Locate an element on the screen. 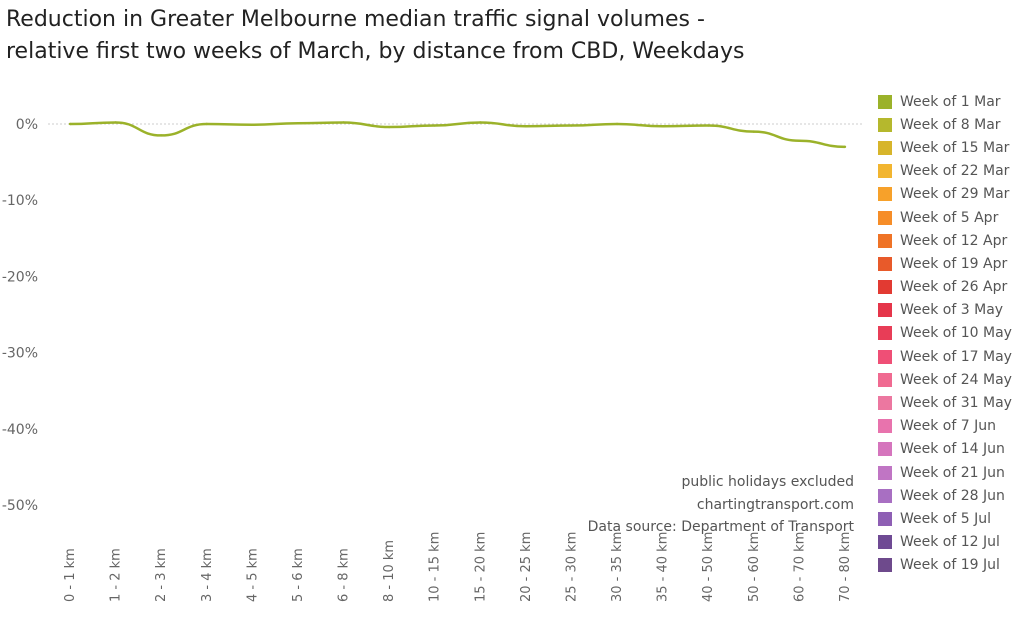  legend-item: Week of 14 Jun is located at coordinates (945, 449).